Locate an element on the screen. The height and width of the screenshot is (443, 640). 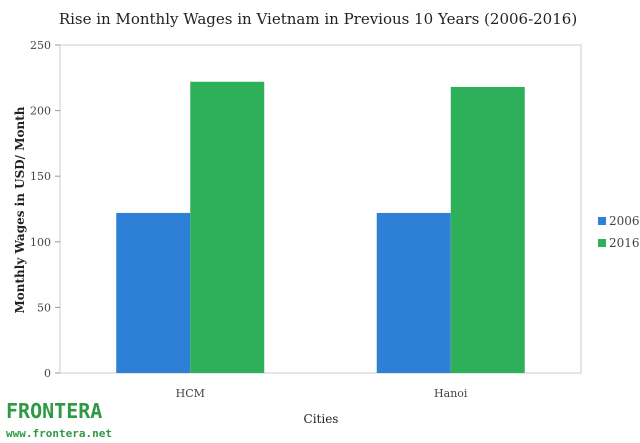
bar-2006-Hanoi is located at coordinates (413, 292).